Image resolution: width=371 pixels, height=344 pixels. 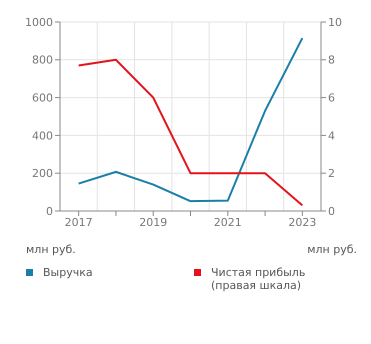 What do you see at coordinates (39, 22) in the screenshot?
I see `y-tick-label: 1000` at bounding box center [39, 22].